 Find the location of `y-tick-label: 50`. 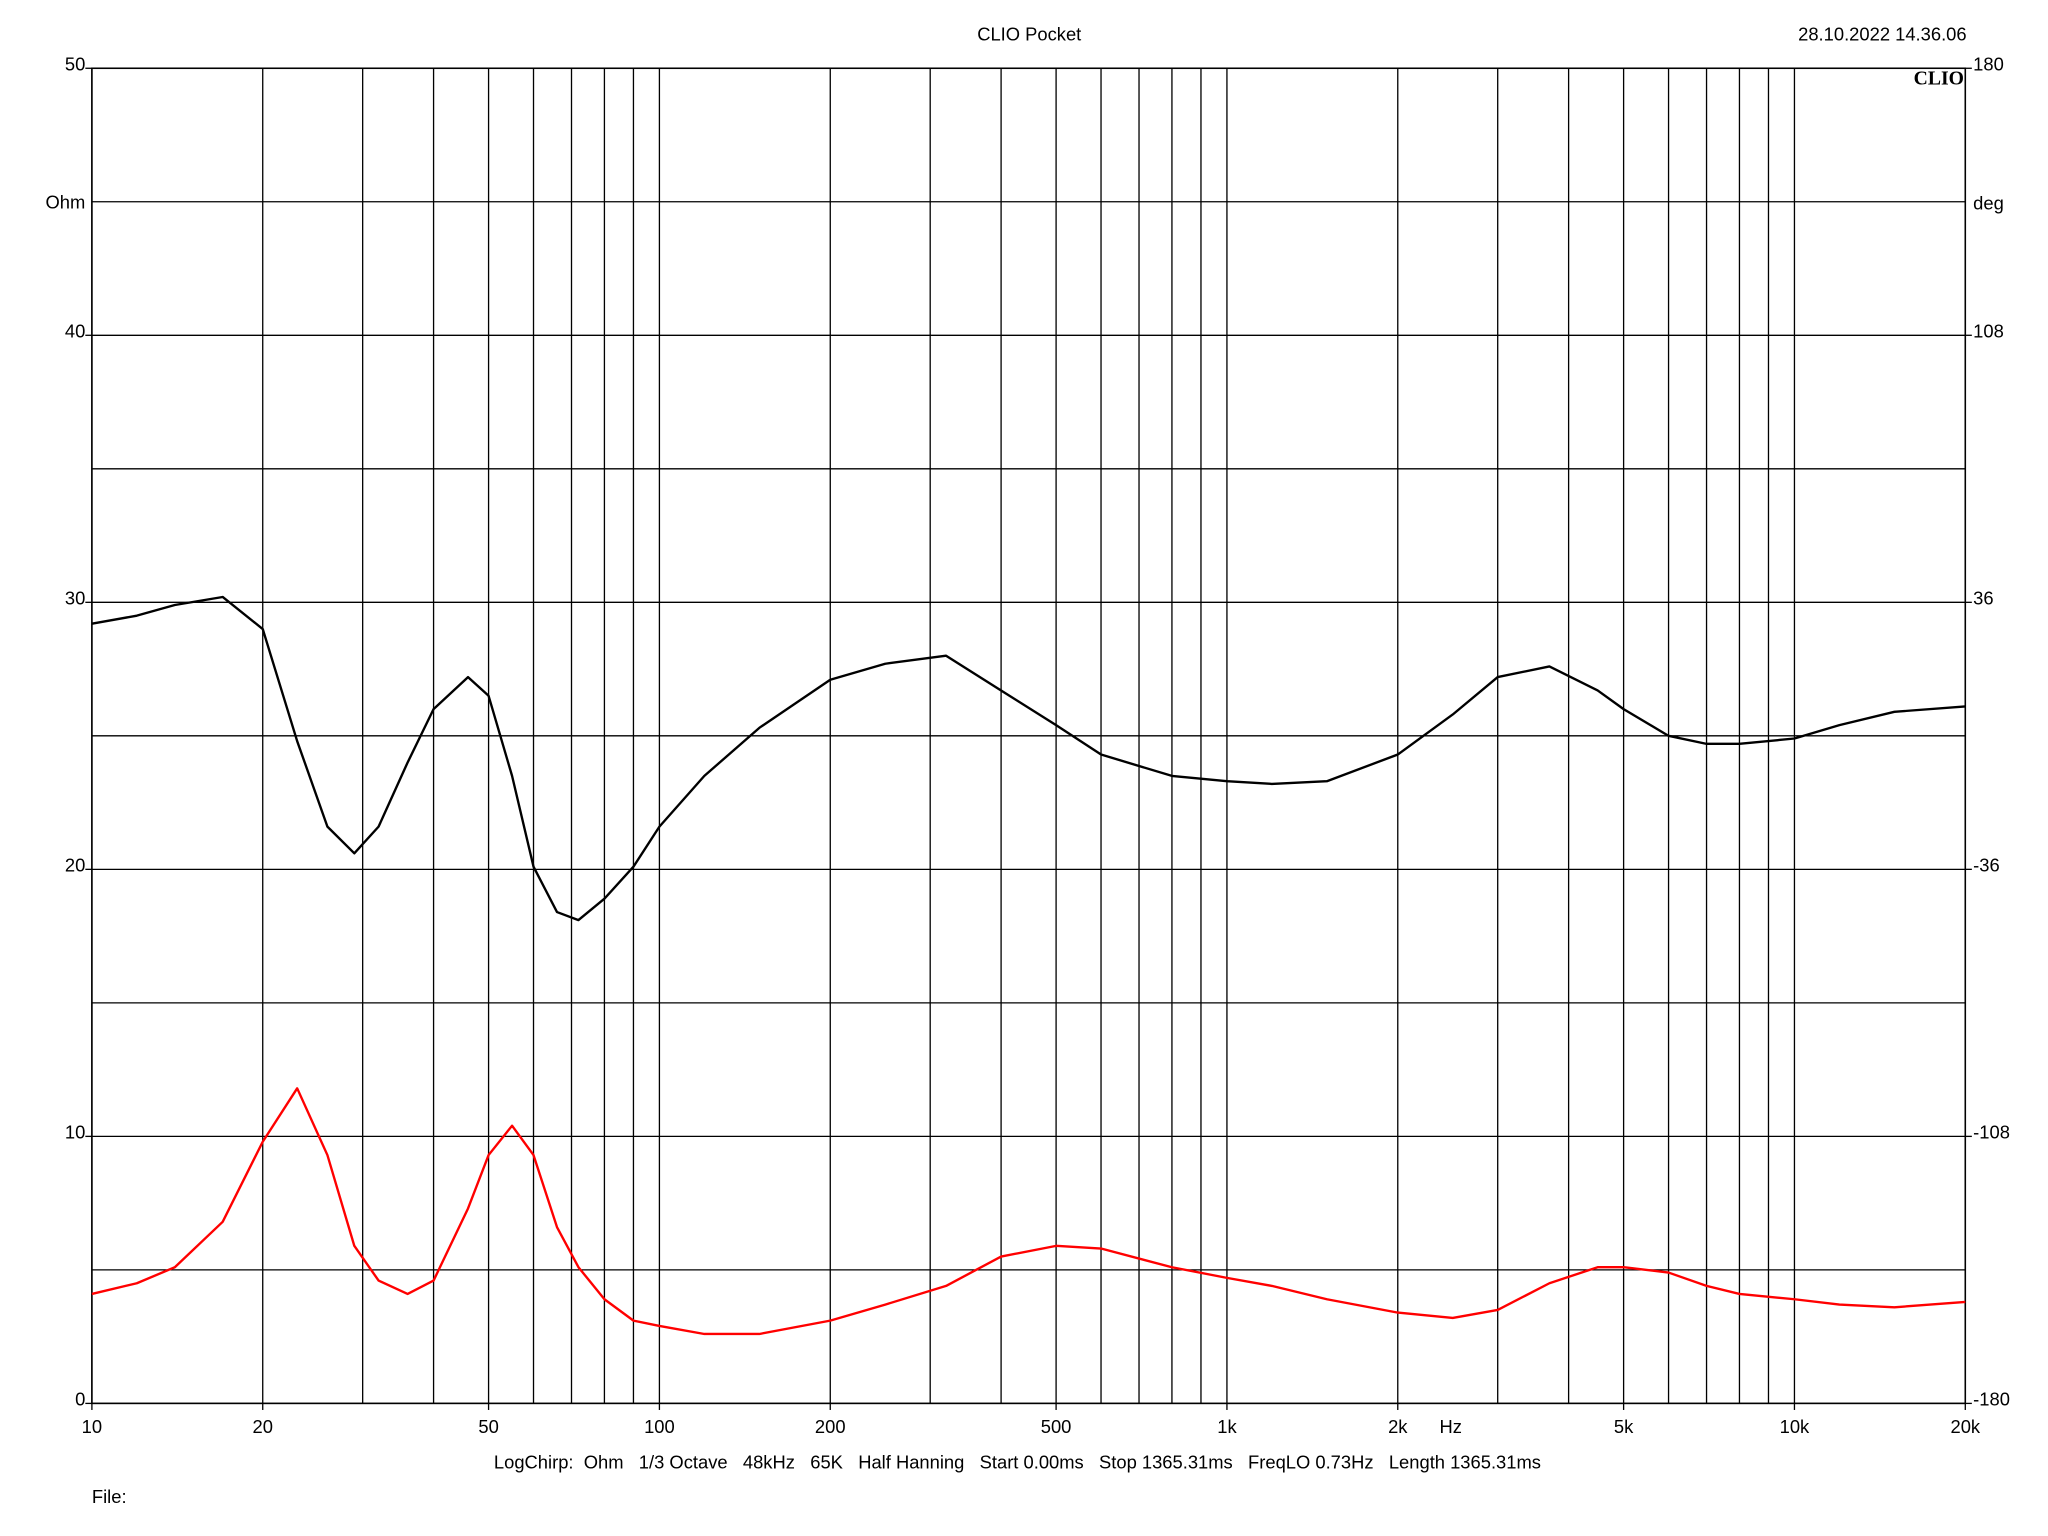

y-tick-label: 50 is located at coordinates (75, 64).